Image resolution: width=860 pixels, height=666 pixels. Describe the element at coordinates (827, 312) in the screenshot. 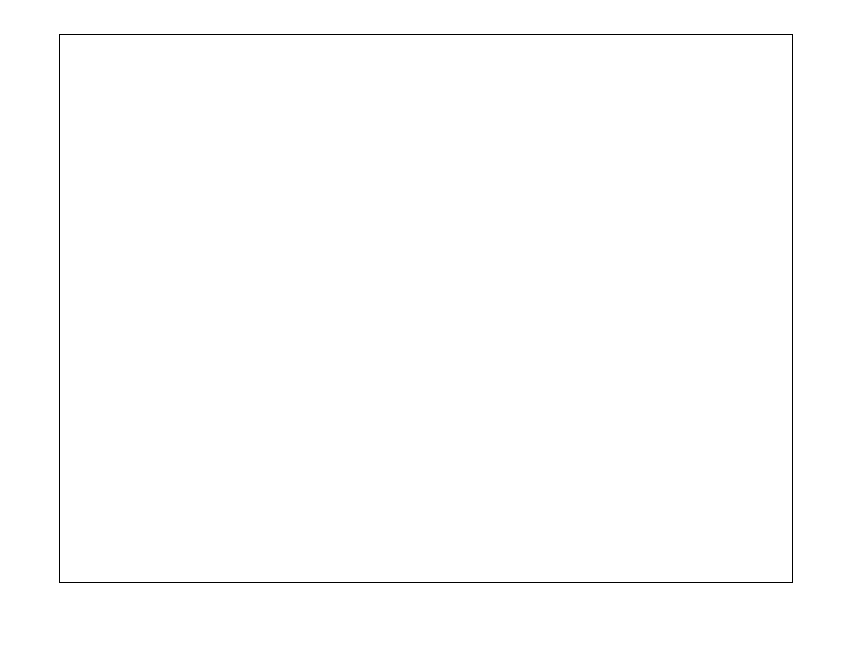

I see `colorbar` at that location.